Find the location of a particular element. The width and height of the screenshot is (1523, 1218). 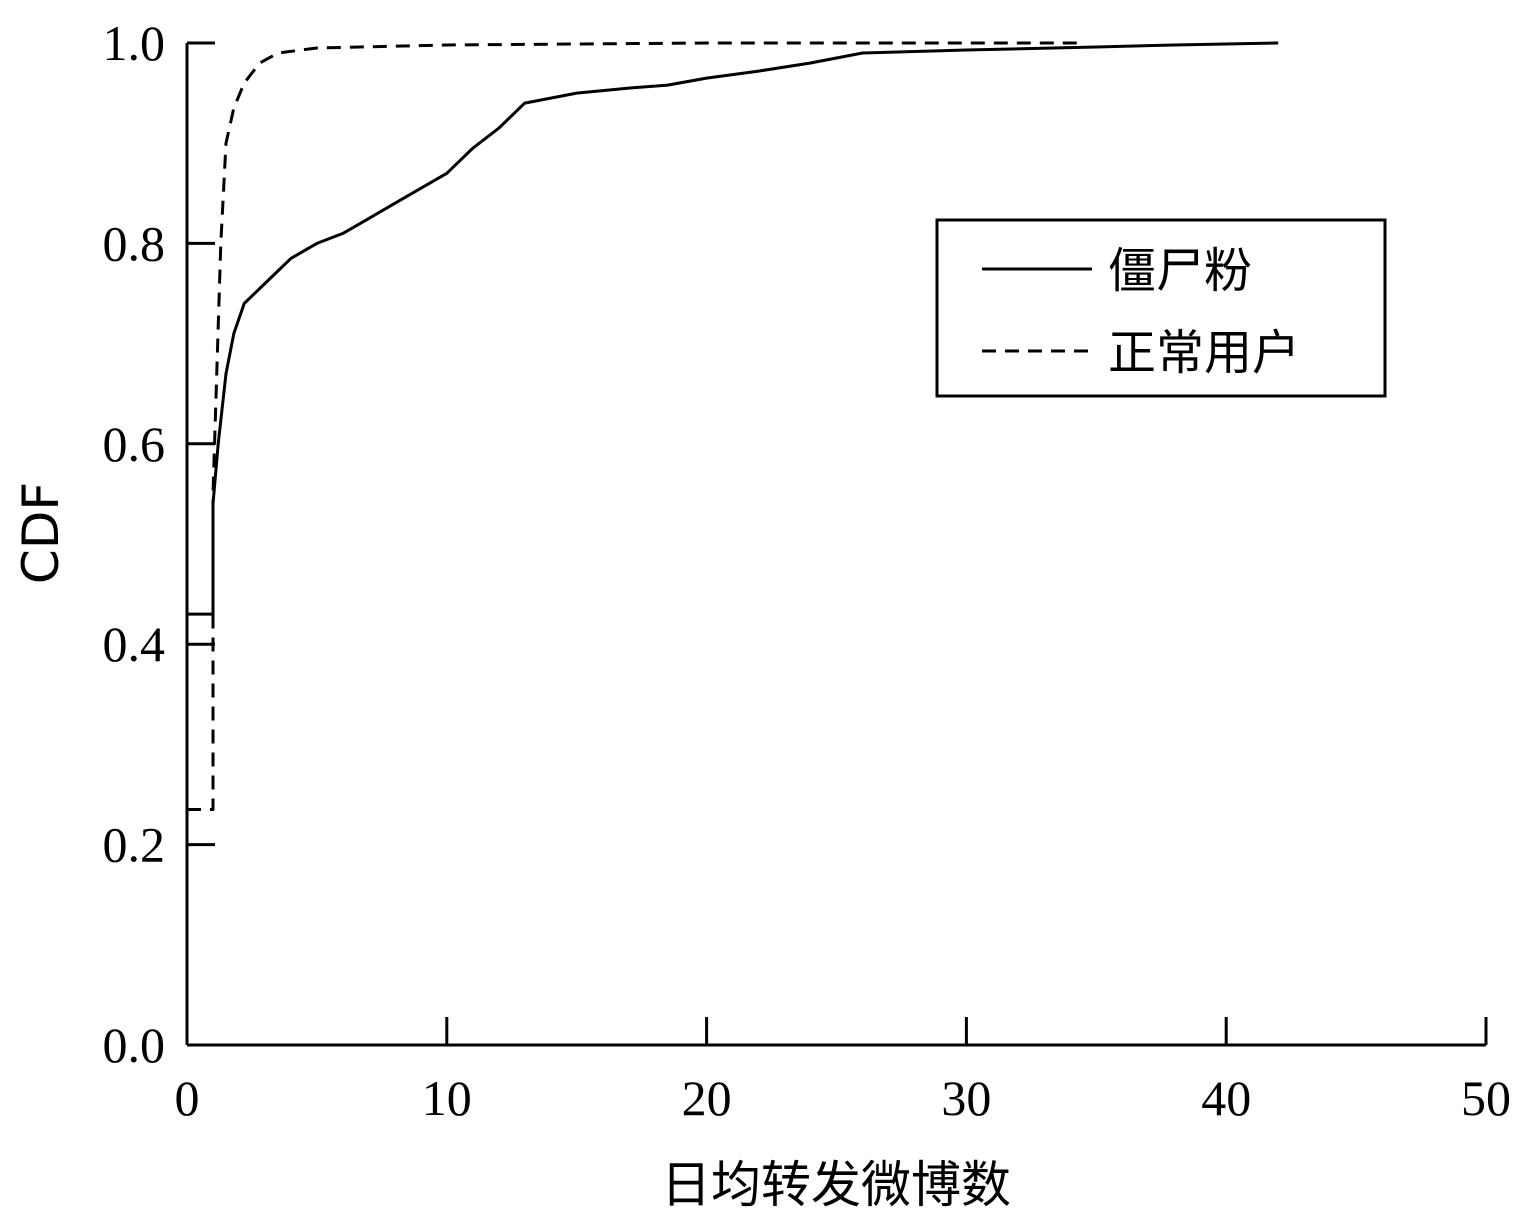

y-axis-title: CDF is located at coordinates (41, 533).